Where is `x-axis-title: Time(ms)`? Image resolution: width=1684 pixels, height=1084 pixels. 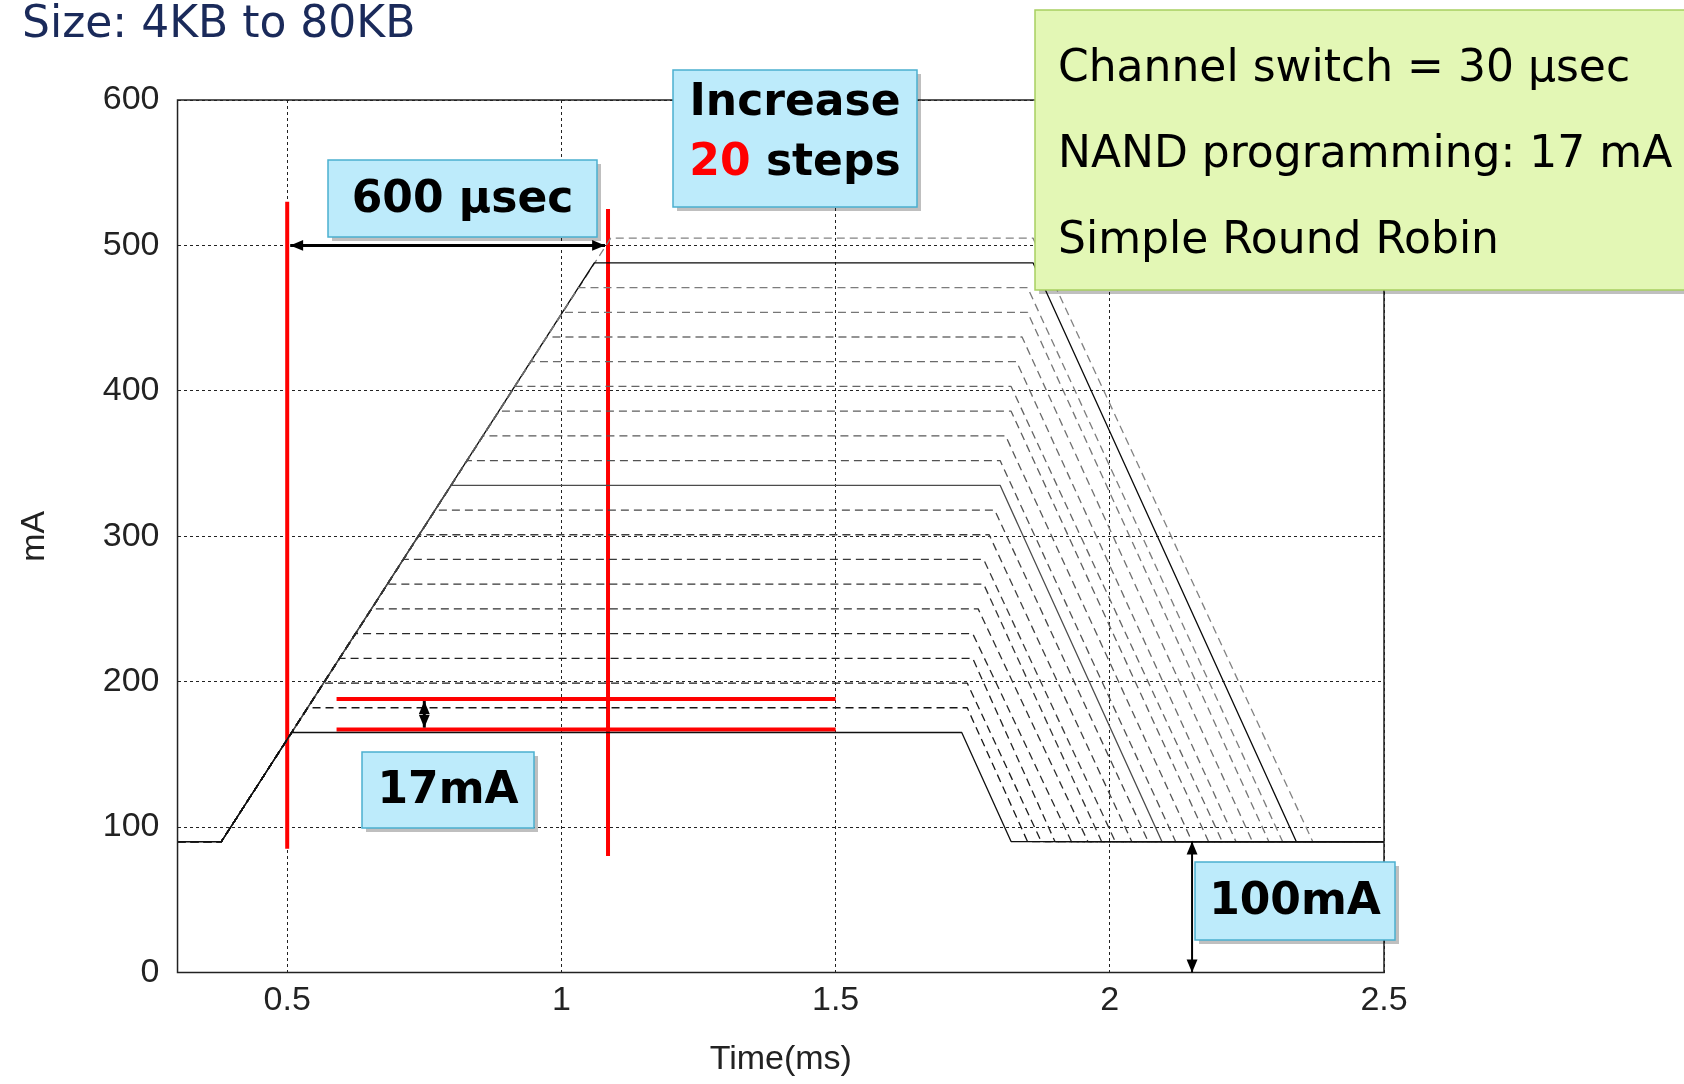 x-axis-title: Time(ms) is located at coordinates (780, 1056).